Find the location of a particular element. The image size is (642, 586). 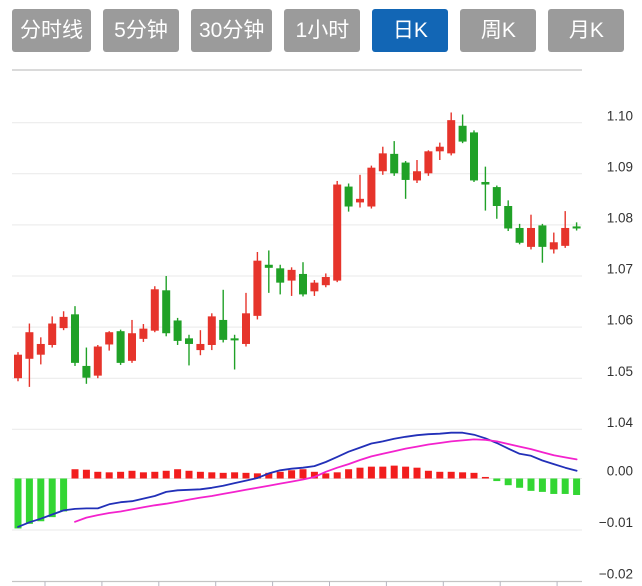

tab-weekly-k: 周K is located at coordinates (498, 30).